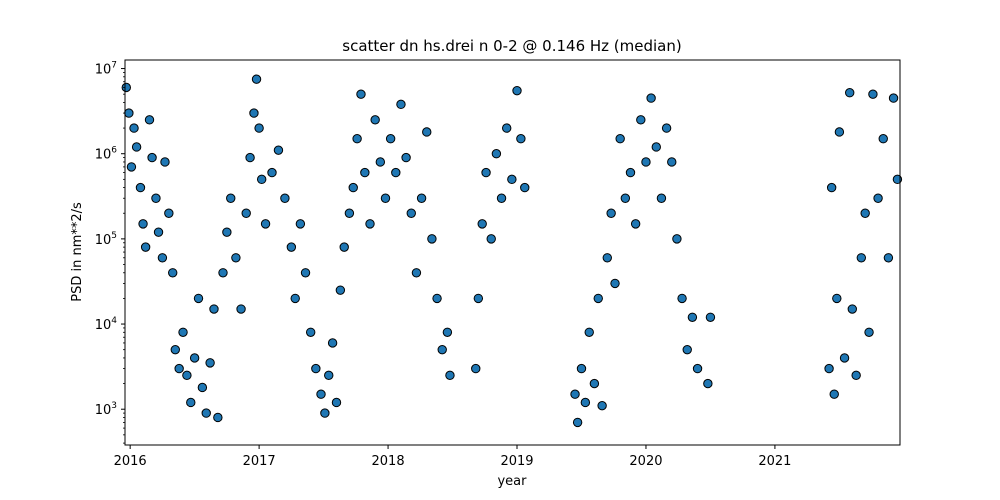  I want to click on y-tick-label: 10³, so click(106, 409).